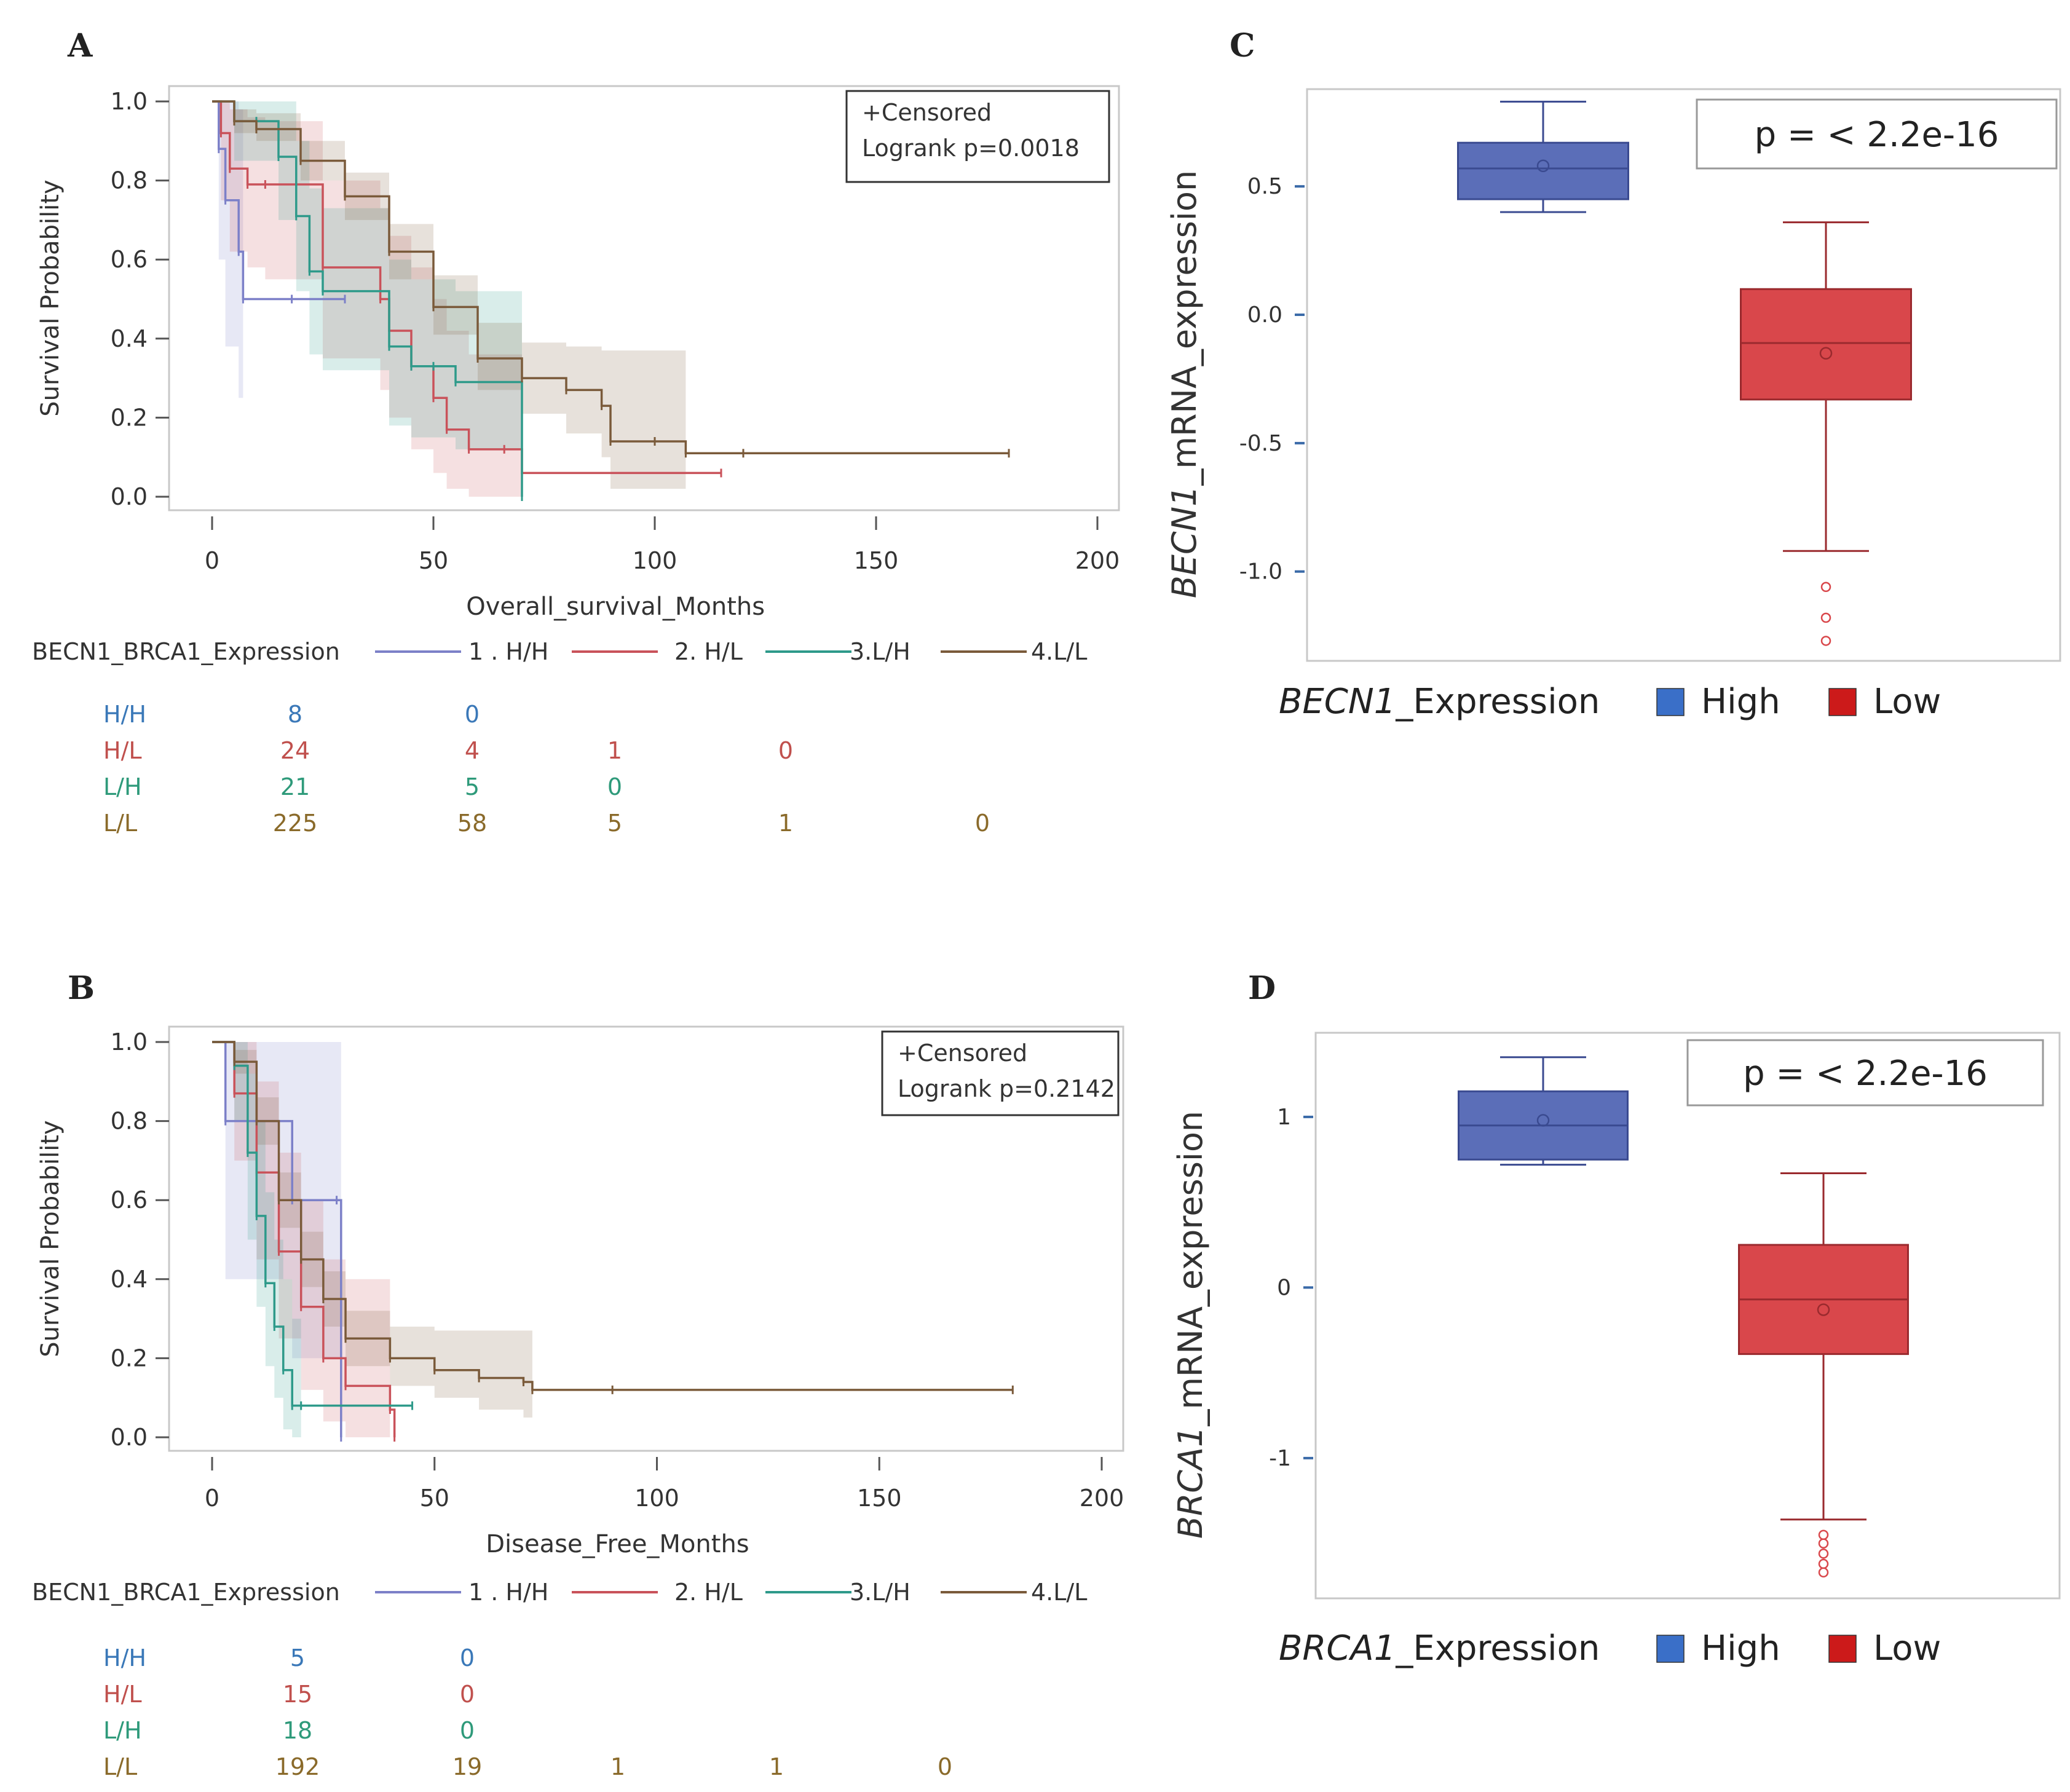 The image size is (2070, 1792). I want to click on y-tick-label: 1, so click(1284, 1117).